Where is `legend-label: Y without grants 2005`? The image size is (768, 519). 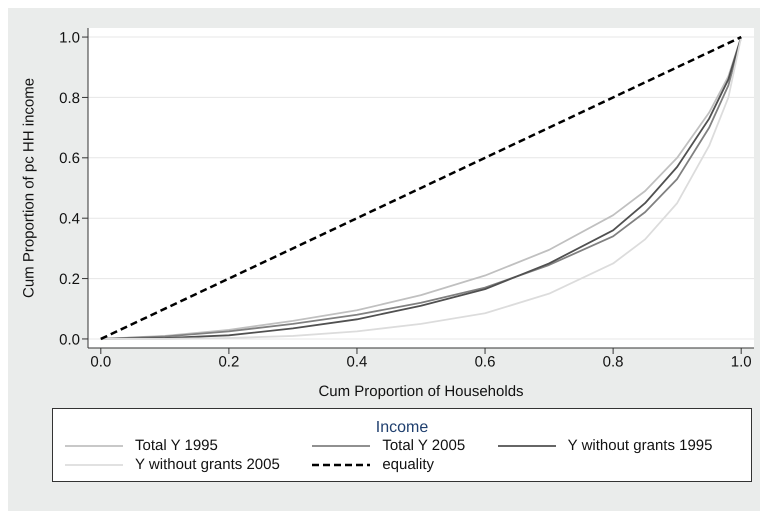
legend-label: Y without grants 2005 is located at coordinates (207, 464).